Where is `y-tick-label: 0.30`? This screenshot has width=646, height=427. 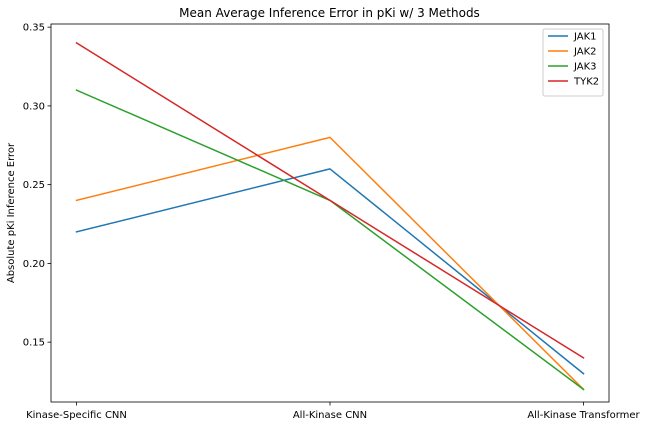
y-tick-label: 0.30 is located at coordinates (34, 106).